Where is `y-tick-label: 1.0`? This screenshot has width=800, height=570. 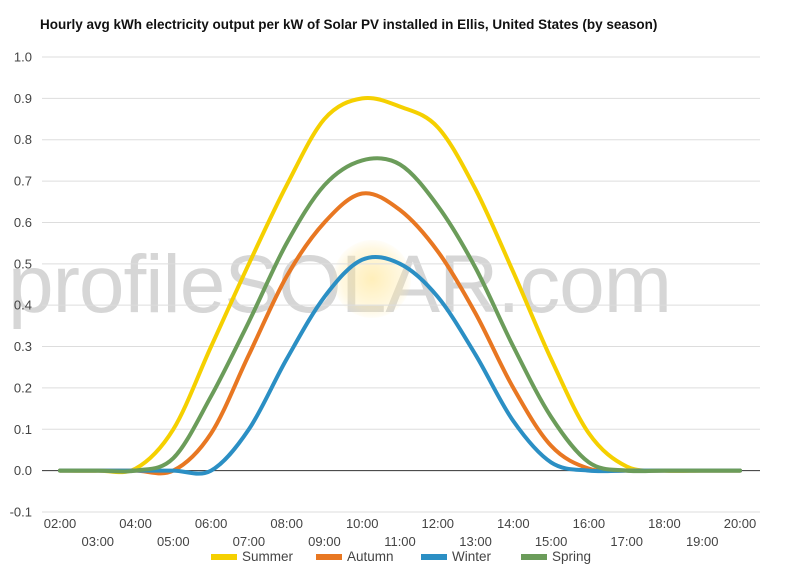
y-tick-label: 1.0 is located at coordinates (23, 57).